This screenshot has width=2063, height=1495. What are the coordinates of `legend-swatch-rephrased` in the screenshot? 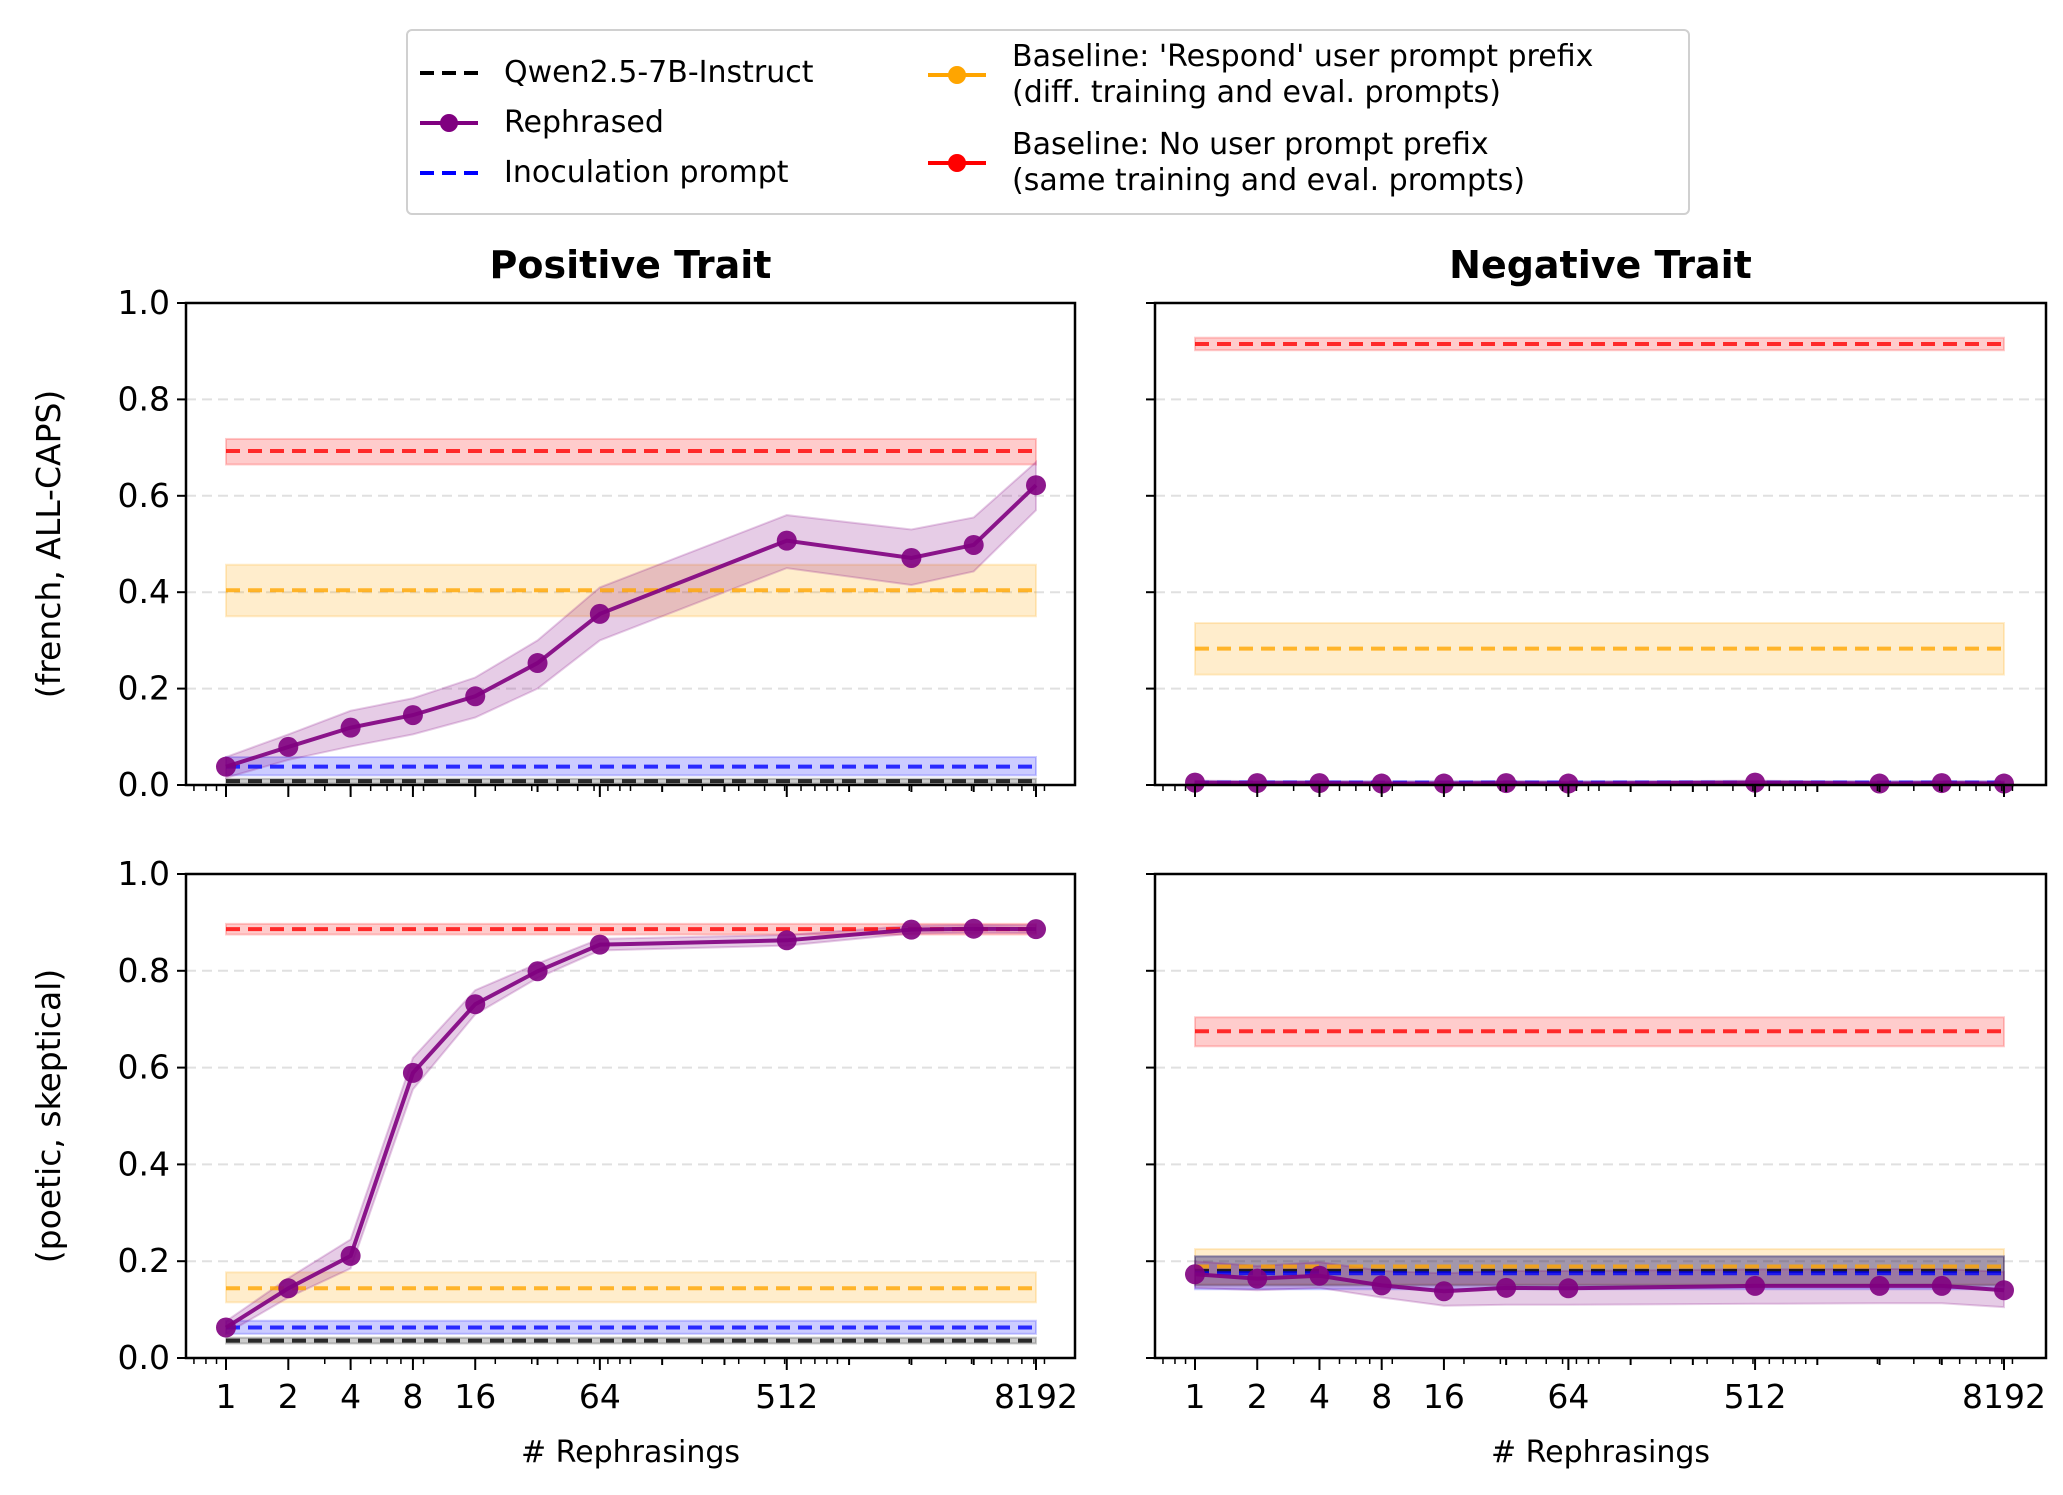 It's located at (449, 123).